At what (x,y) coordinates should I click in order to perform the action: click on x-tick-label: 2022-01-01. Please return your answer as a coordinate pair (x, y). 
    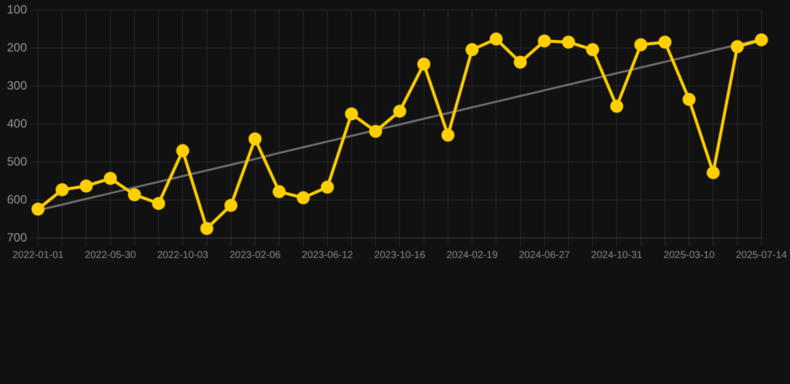
    Looking at the image, I should click on (38, 255).